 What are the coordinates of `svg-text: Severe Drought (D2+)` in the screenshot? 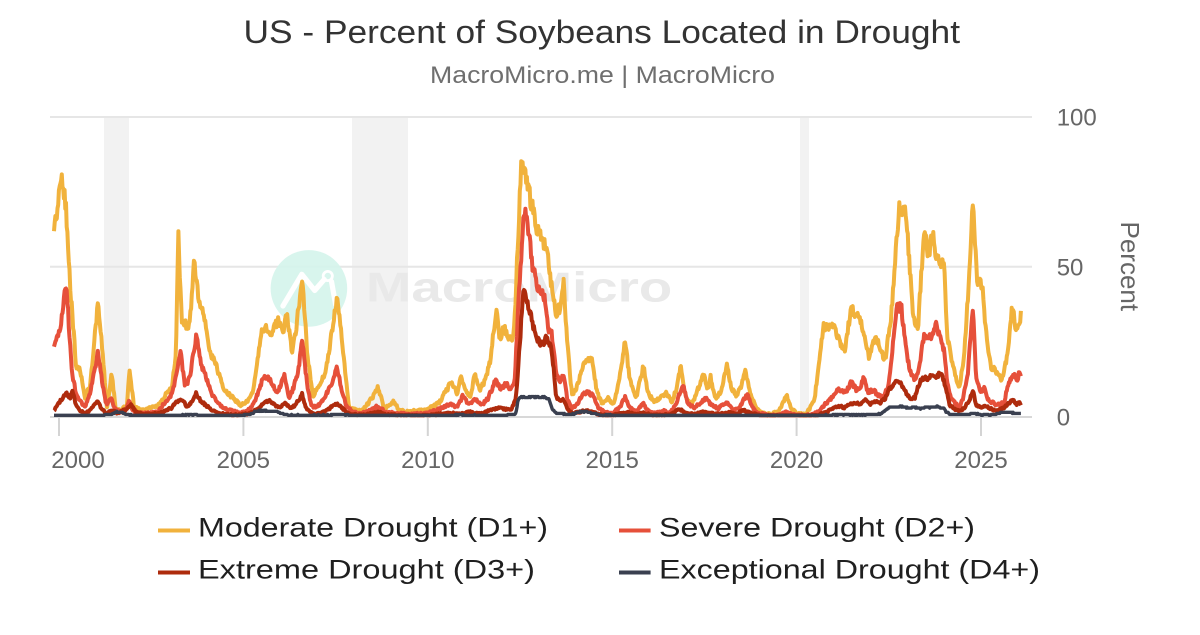 It's located at (817, 528).